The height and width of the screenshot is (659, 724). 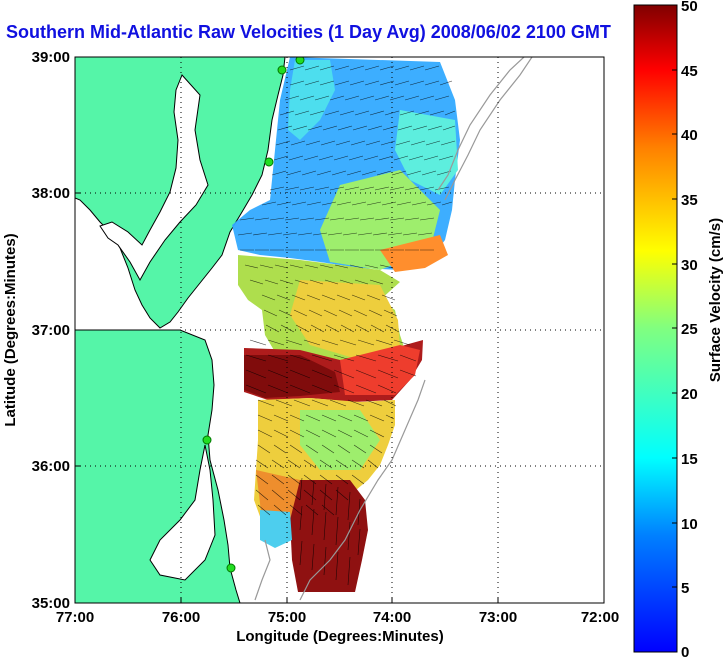 What do you see at coordinates (380, 370) in the screenshot?
I see `coverage-jet-red` at bounding box center [380, 370].